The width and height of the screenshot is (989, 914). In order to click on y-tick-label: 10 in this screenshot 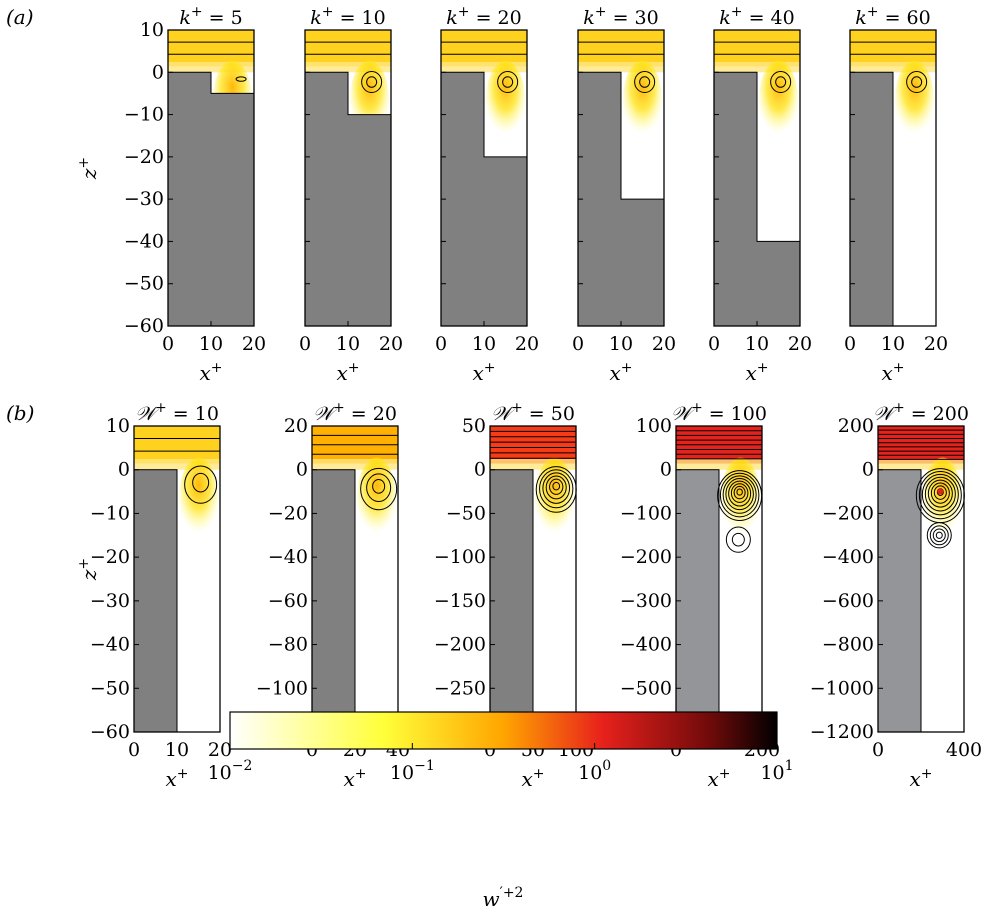, I will do `click(118, 426)`.